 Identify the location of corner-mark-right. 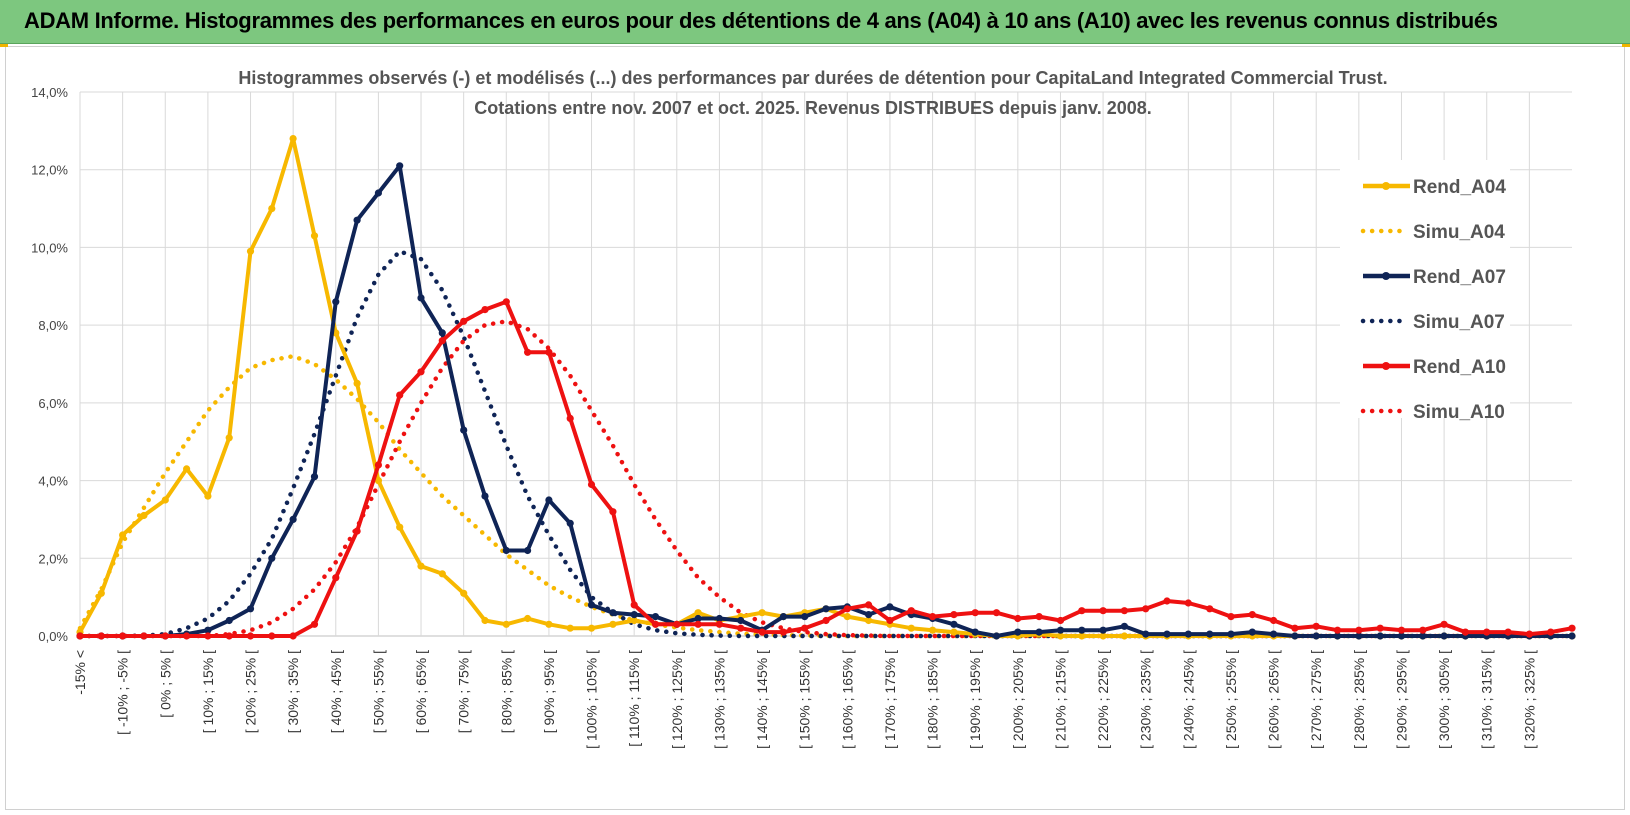
(1626, 45).